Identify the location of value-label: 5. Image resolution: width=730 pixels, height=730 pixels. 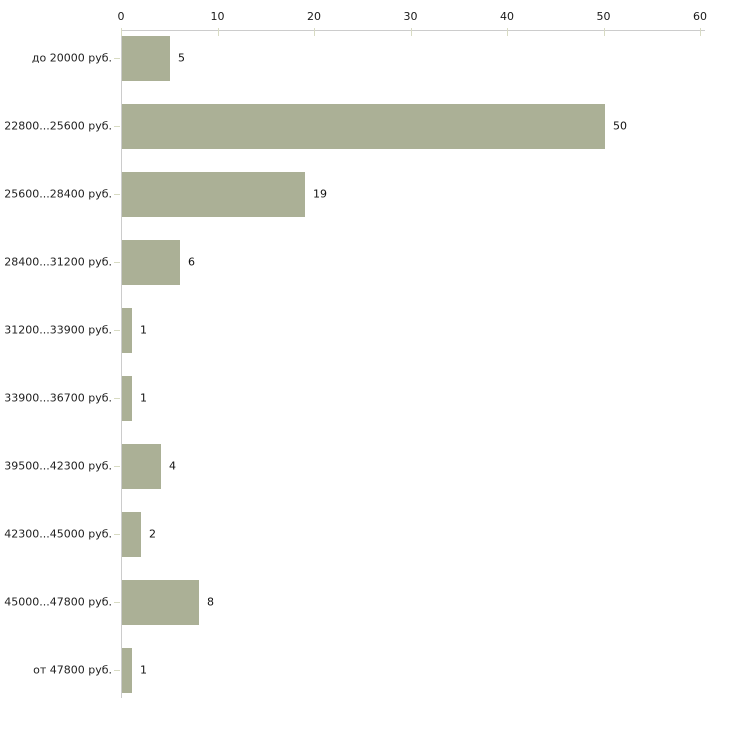
(181, 58).